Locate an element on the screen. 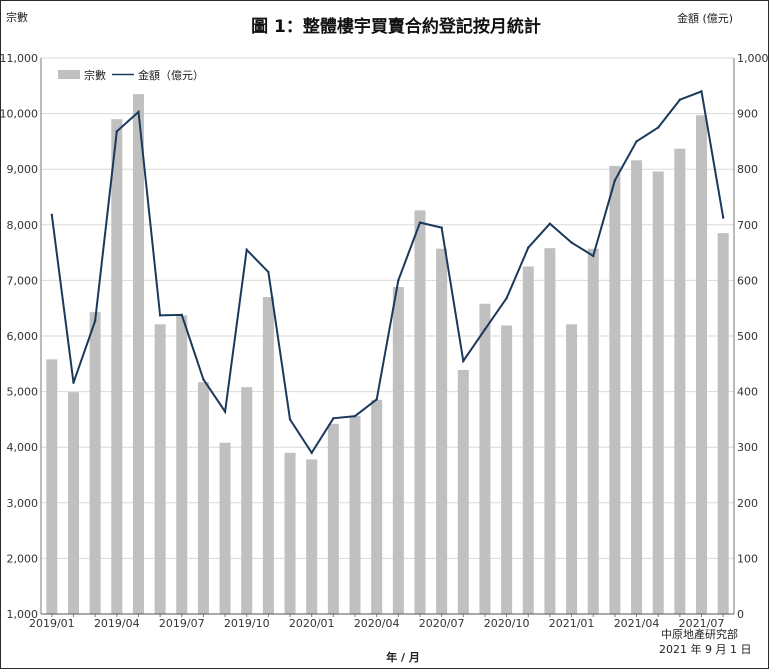 The image size is (769, 669). left-tick-label: 2,000 is located at coordinates (23, 558).